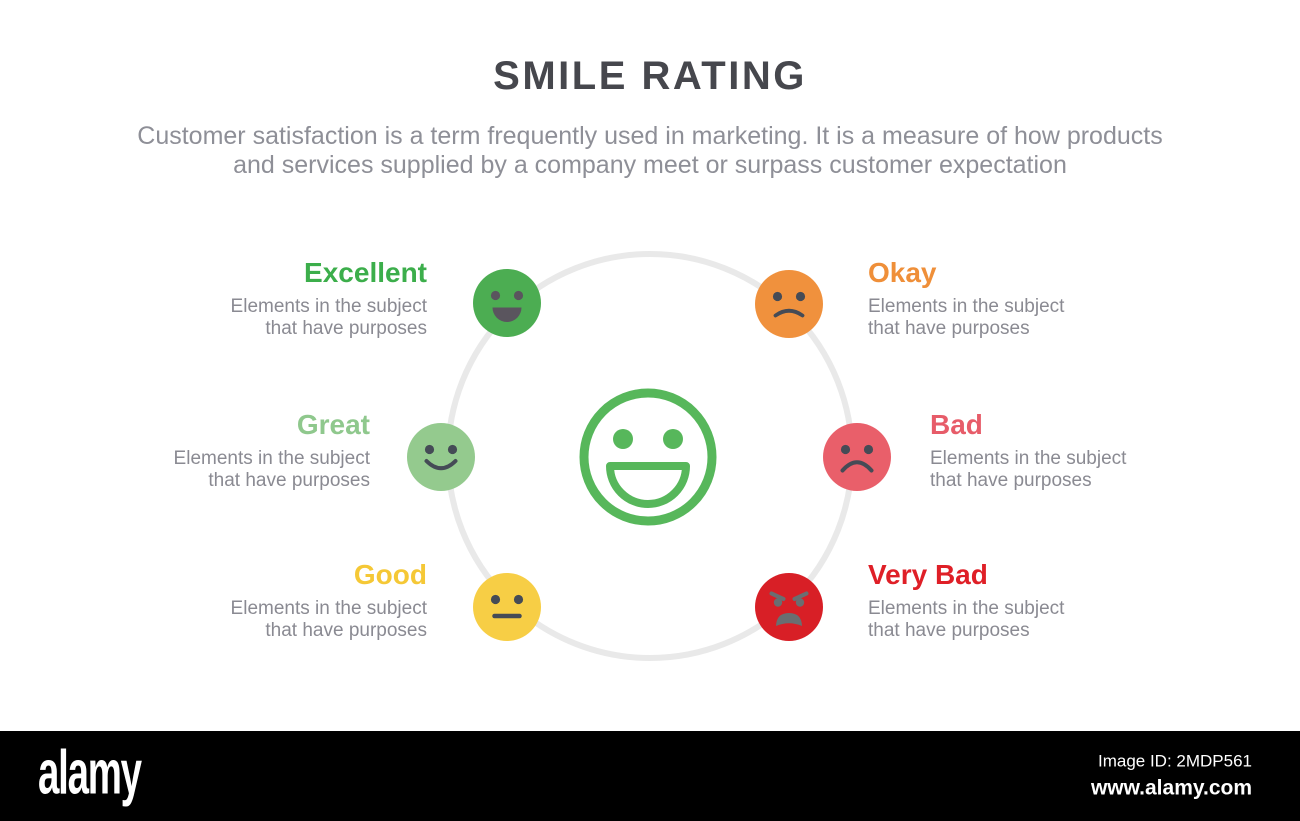 This screenshot has height=821, width=1300. I want to click on rating-label-verybad: Very Bad, so click(928, 574).